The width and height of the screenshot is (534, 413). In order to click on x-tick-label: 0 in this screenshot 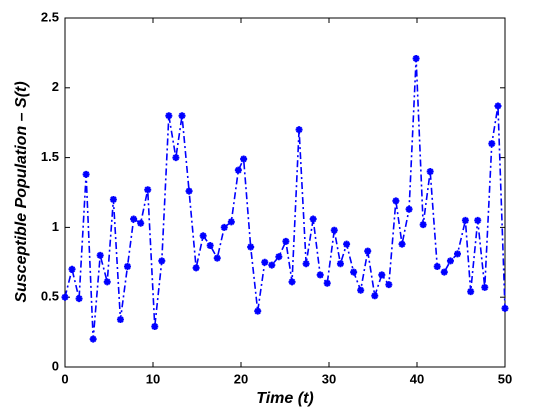, I will do `click(64, 378)`.